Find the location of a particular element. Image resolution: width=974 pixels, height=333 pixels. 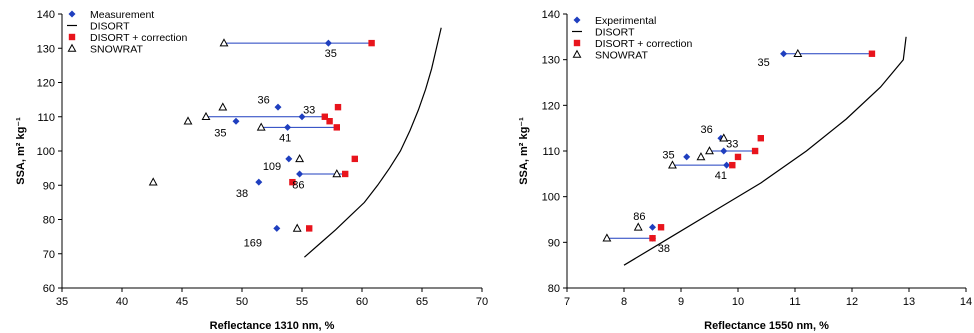

x-tick-label: 12 is located at coordinates (852, 302).